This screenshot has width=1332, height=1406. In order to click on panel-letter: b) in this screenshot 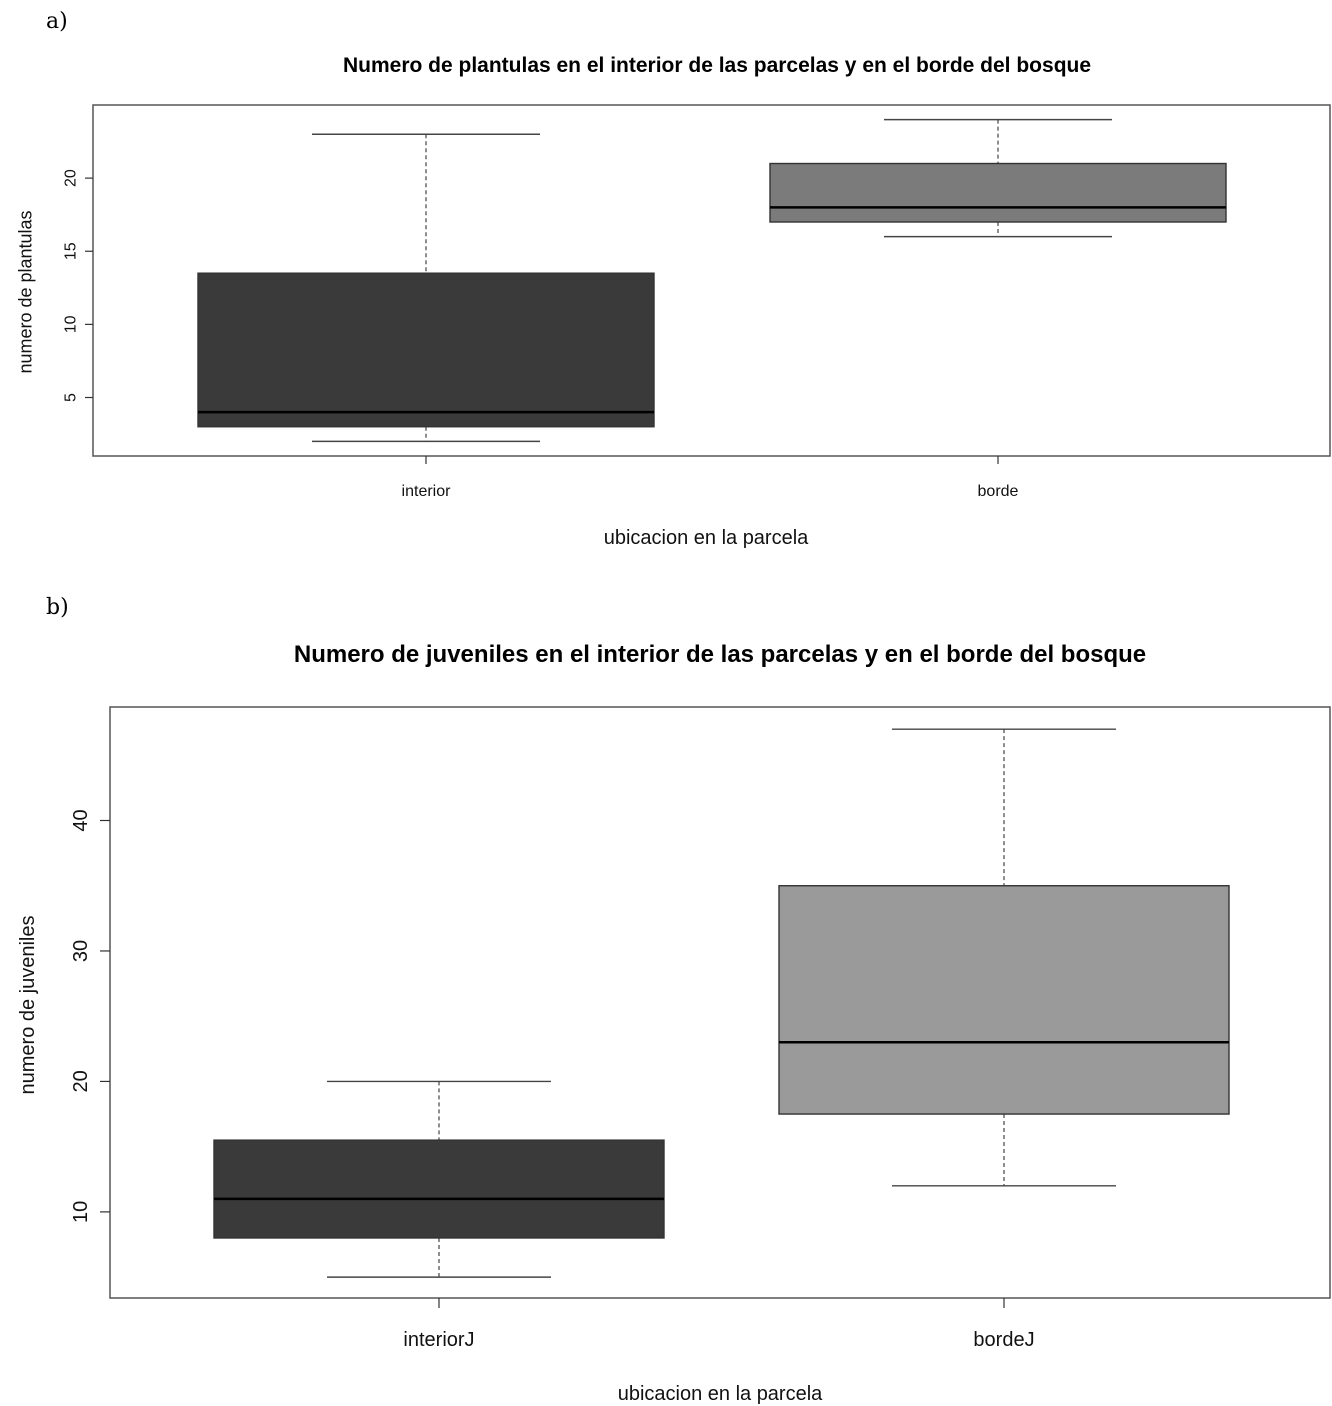, I will do `click(57, 607)`.